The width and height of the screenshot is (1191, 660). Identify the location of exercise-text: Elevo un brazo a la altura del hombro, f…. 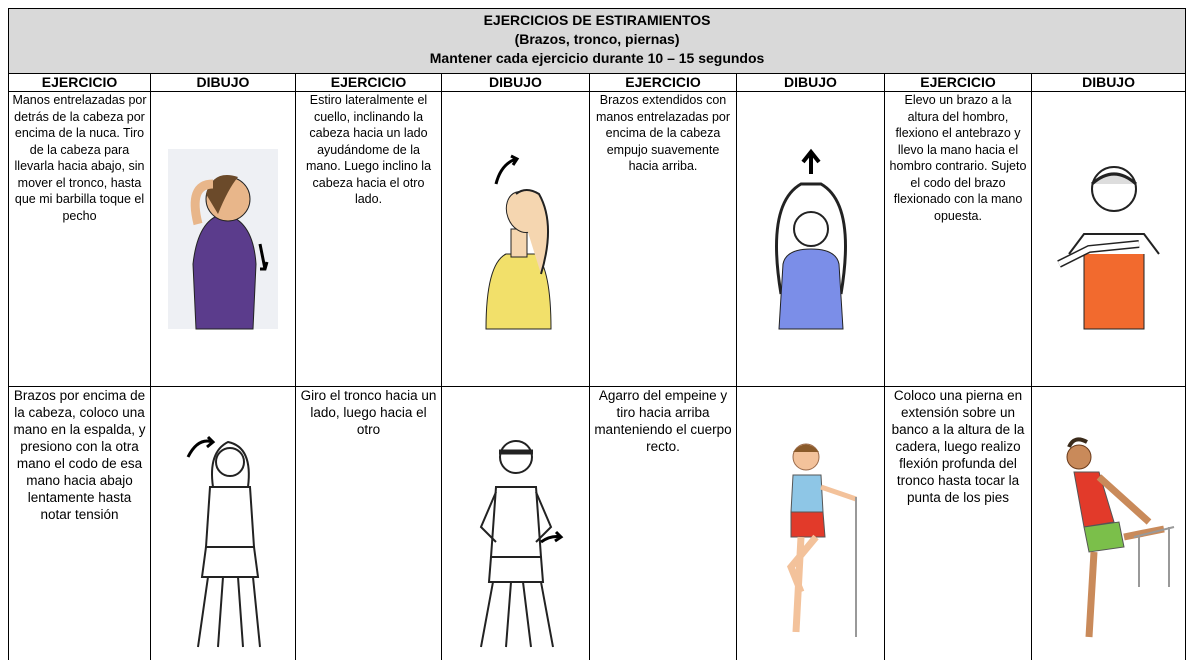
(958, 239).